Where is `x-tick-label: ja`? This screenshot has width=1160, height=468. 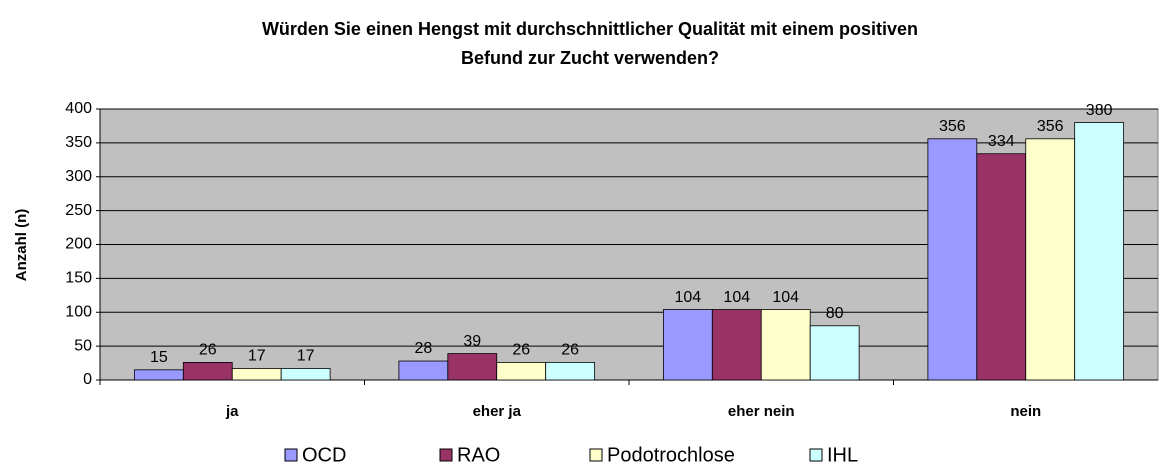 x-tick-label: ja is located at coordinates (232, 411).